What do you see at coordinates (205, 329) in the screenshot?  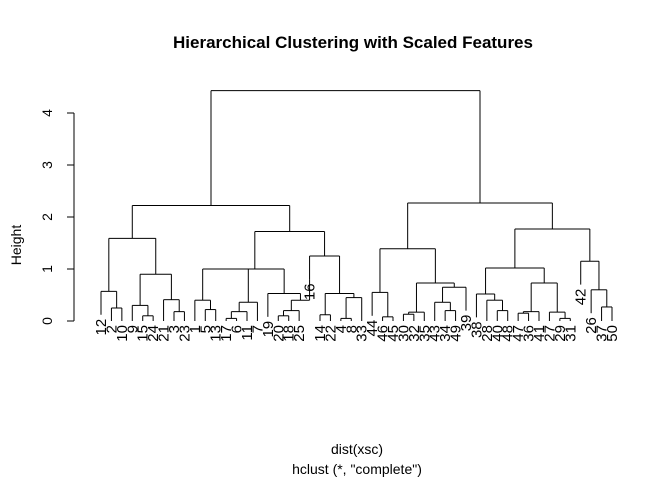 I see `leaf-label-5: 5` at bounding box center [205, 329].